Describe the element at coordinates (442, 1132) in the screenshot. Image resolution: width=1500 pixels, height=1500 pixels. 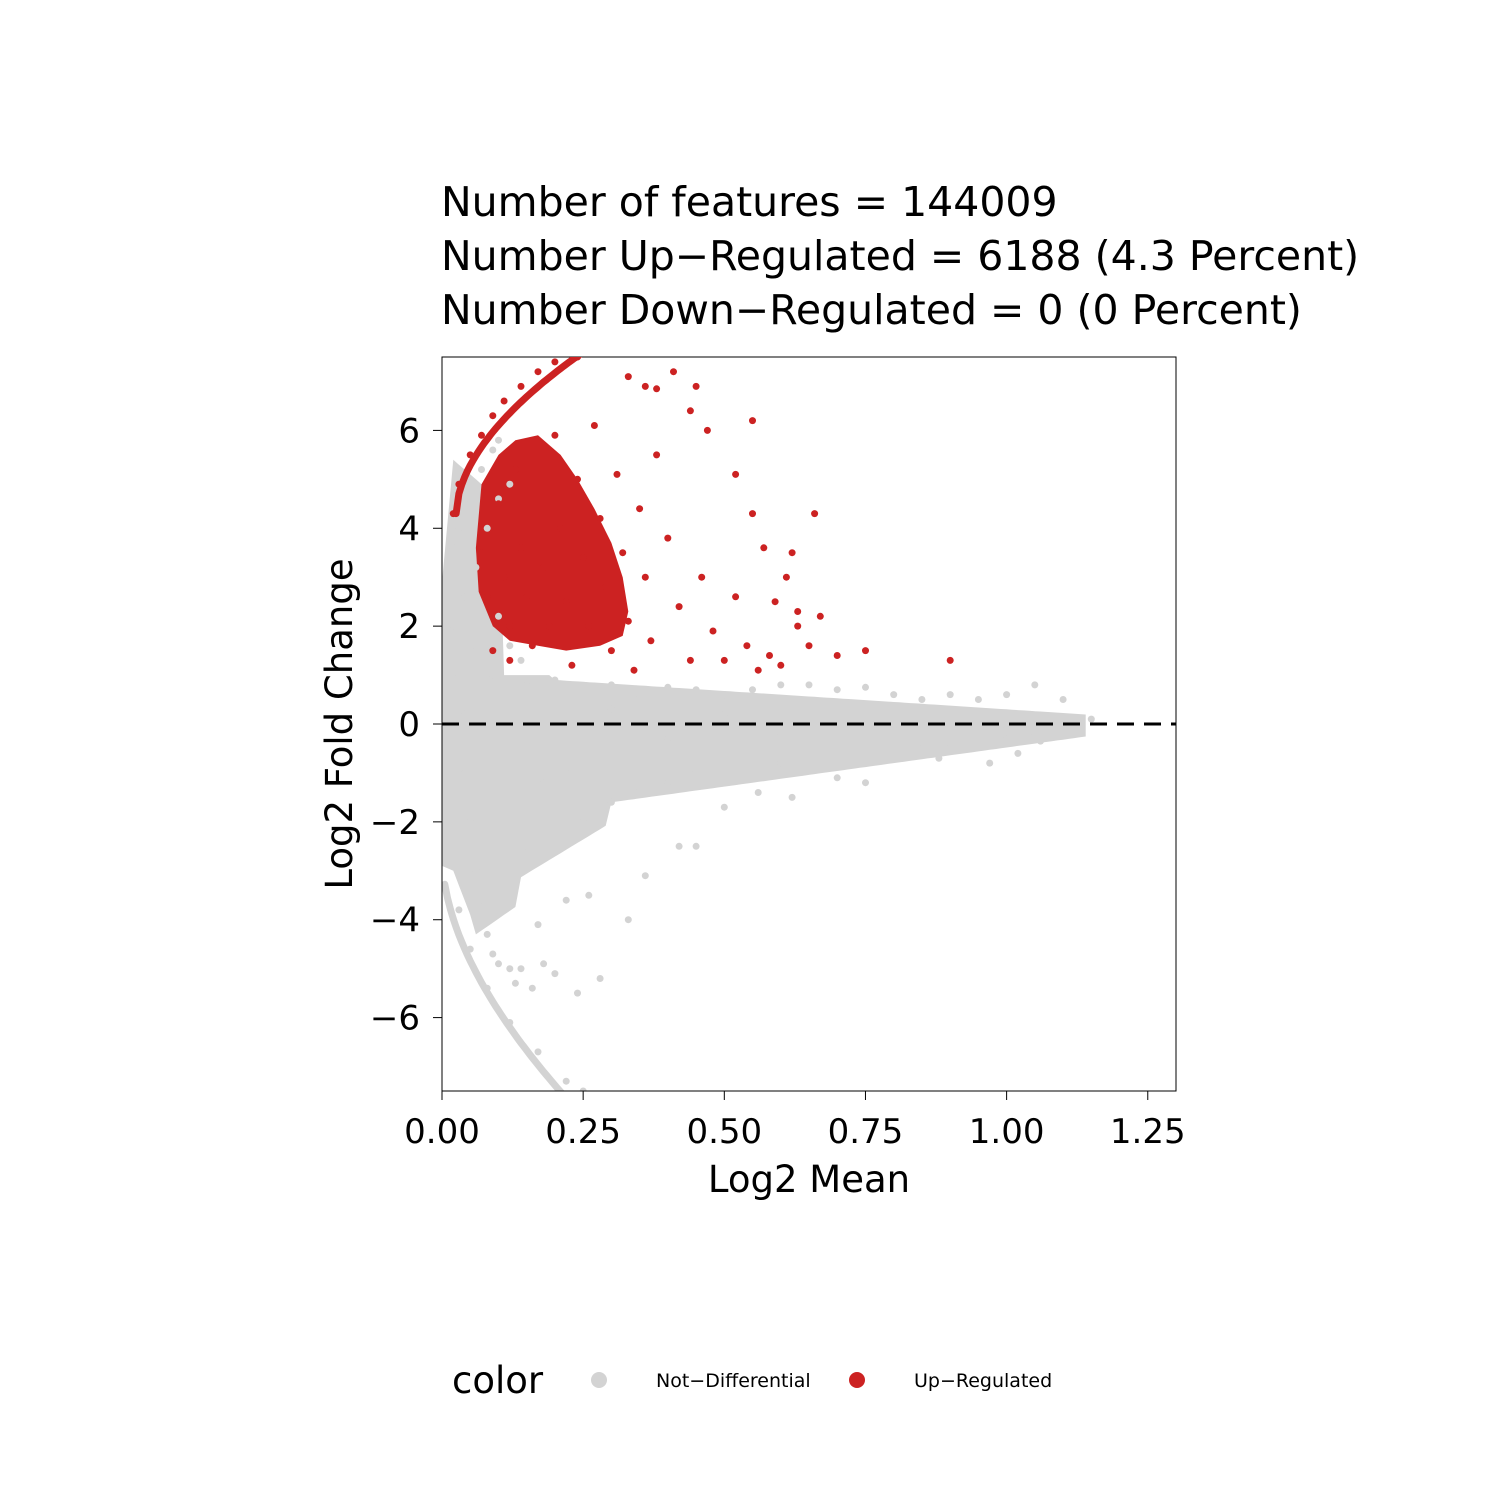
I see `x-tick-label: 0.00` at that location.